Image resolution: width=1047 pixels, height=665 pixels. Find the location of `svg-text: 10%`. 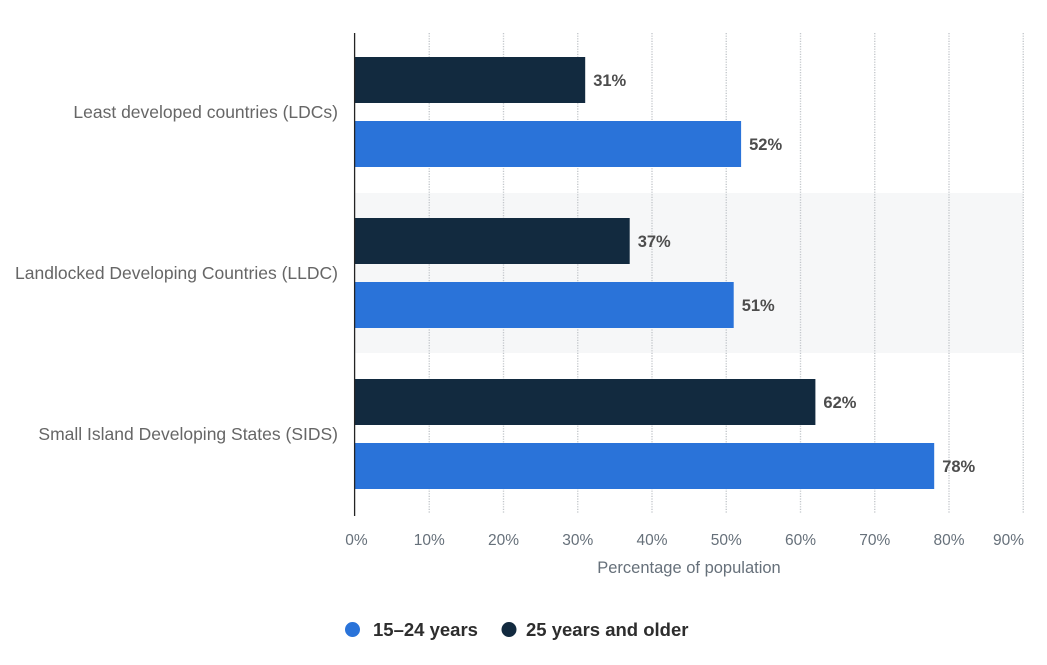

svg-text: 10% is located at coordinates (429, 540).